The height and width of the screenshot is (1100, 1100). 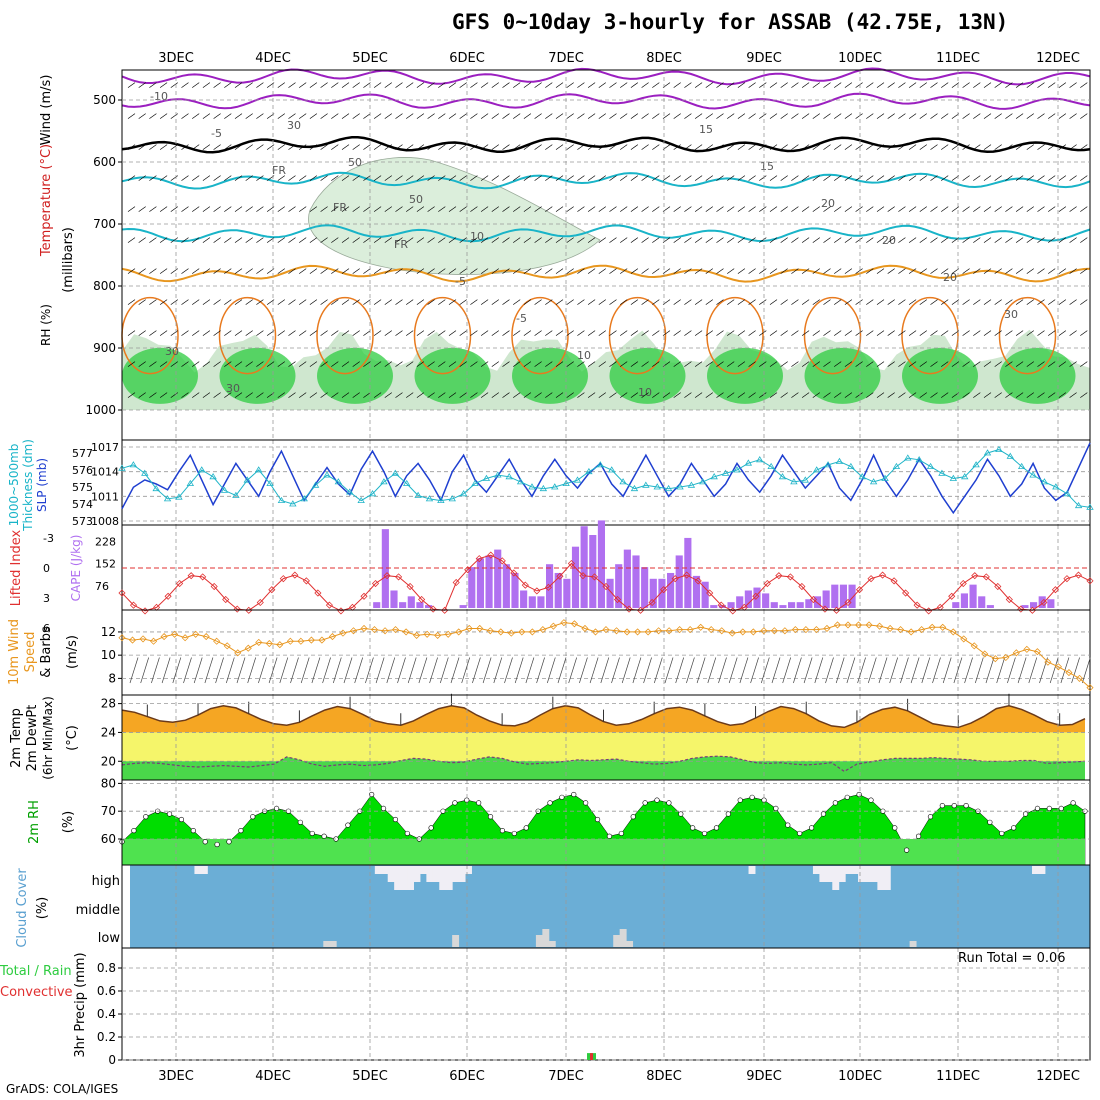 I want to click on thickness-tick-label: 575, so click(x=82, y=487).